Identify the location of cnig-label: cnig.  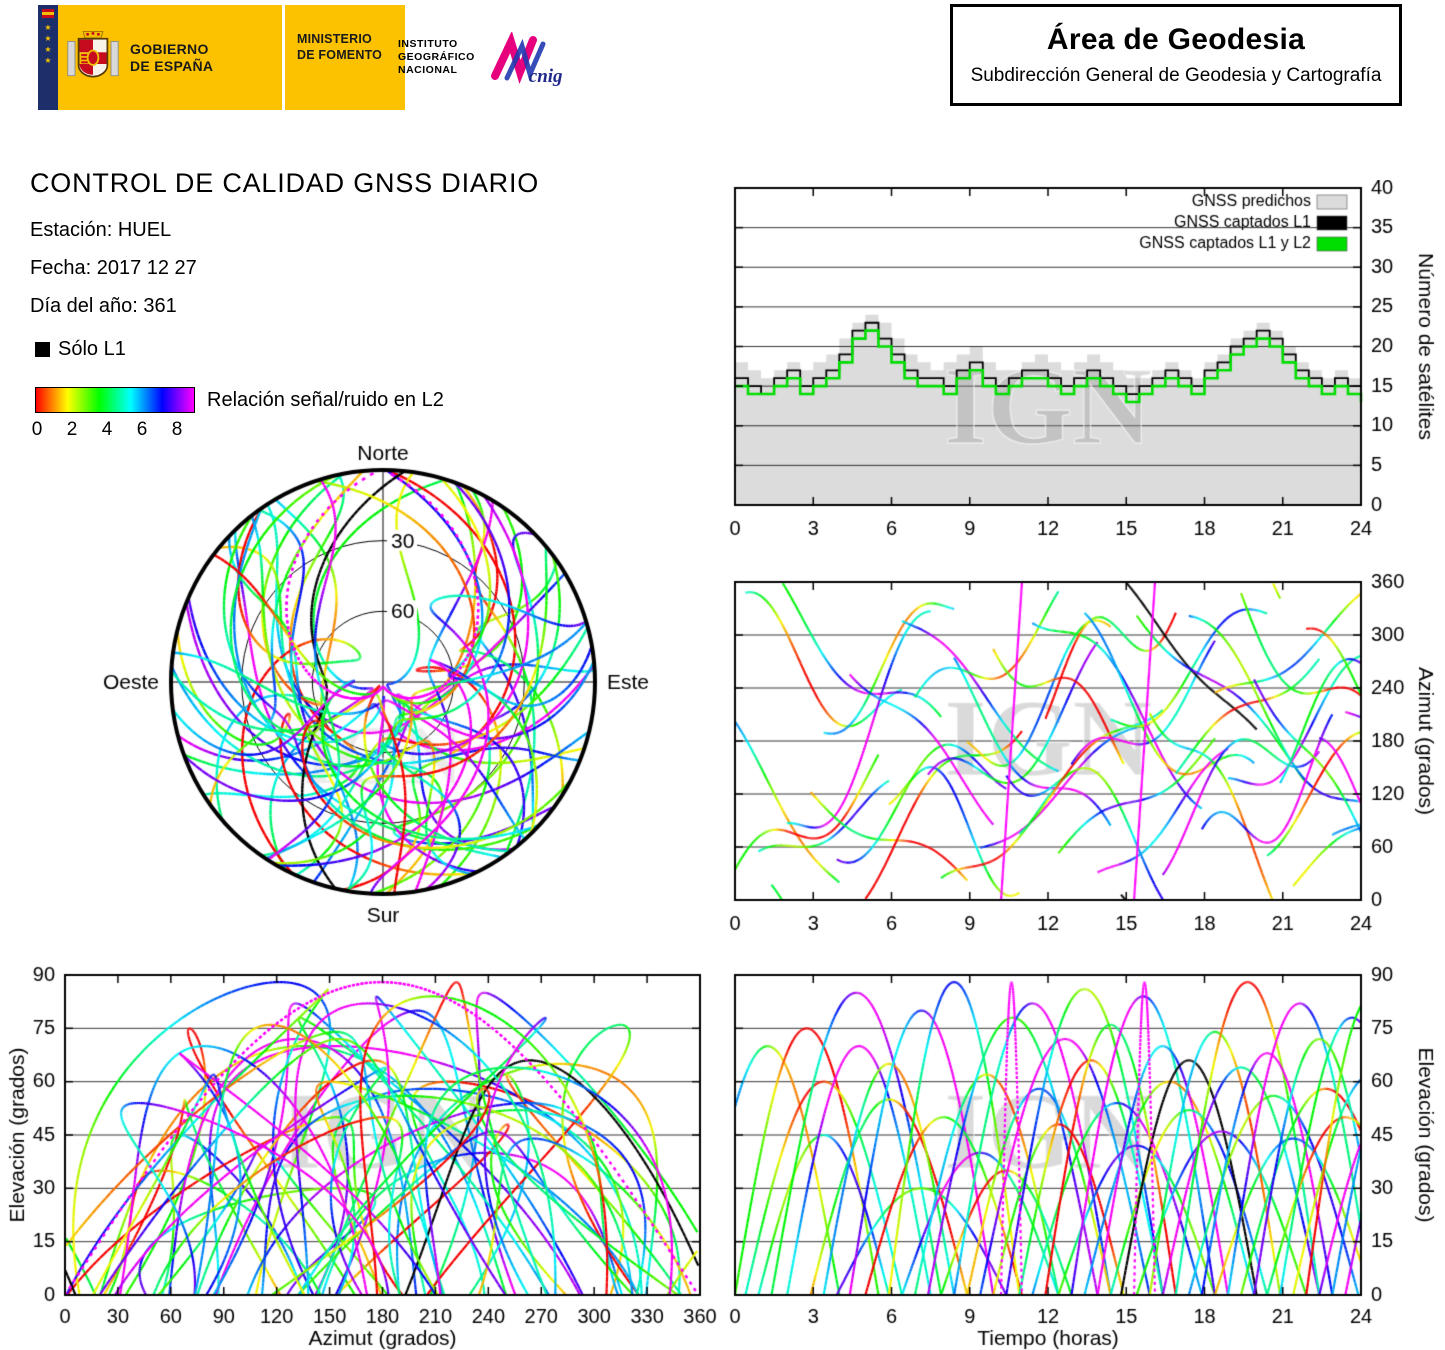
(545, 76).